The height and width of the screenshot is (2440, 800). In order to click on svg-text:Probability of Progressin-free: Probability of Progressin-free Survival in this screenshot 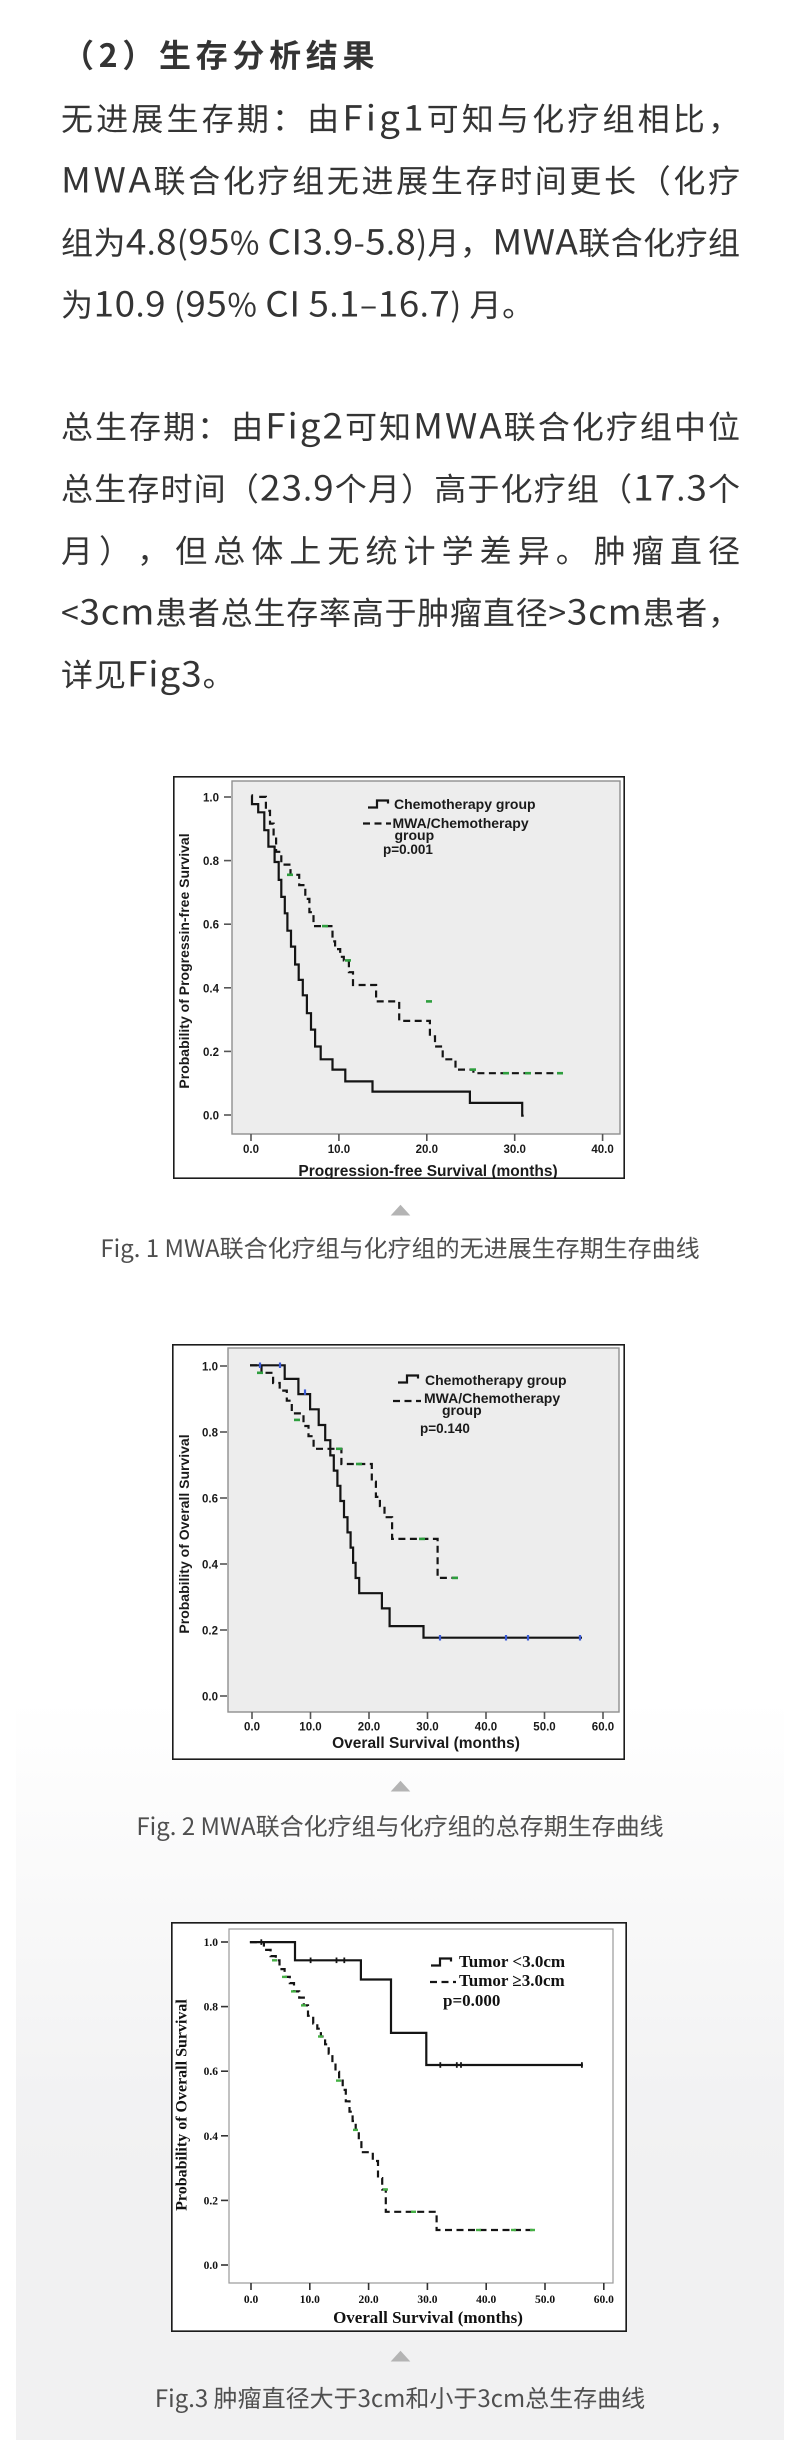, I will do `click(184, 960)`.